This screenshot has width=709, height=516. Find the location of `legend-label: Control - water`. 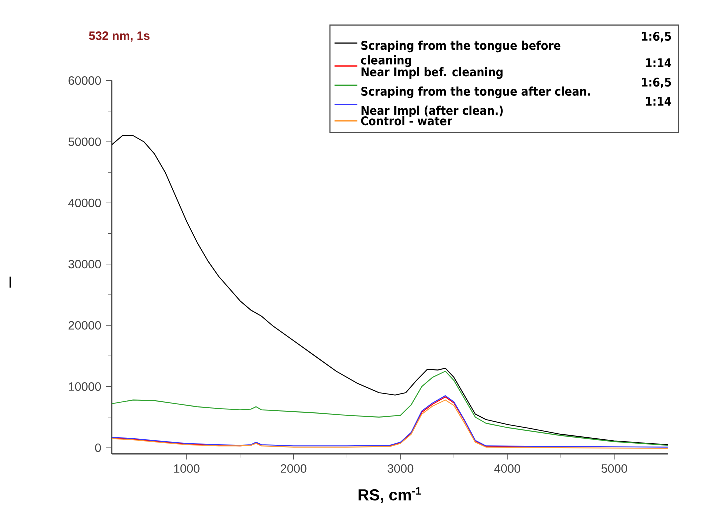

legend-label: Control - water is located at coordinates (406, 121).